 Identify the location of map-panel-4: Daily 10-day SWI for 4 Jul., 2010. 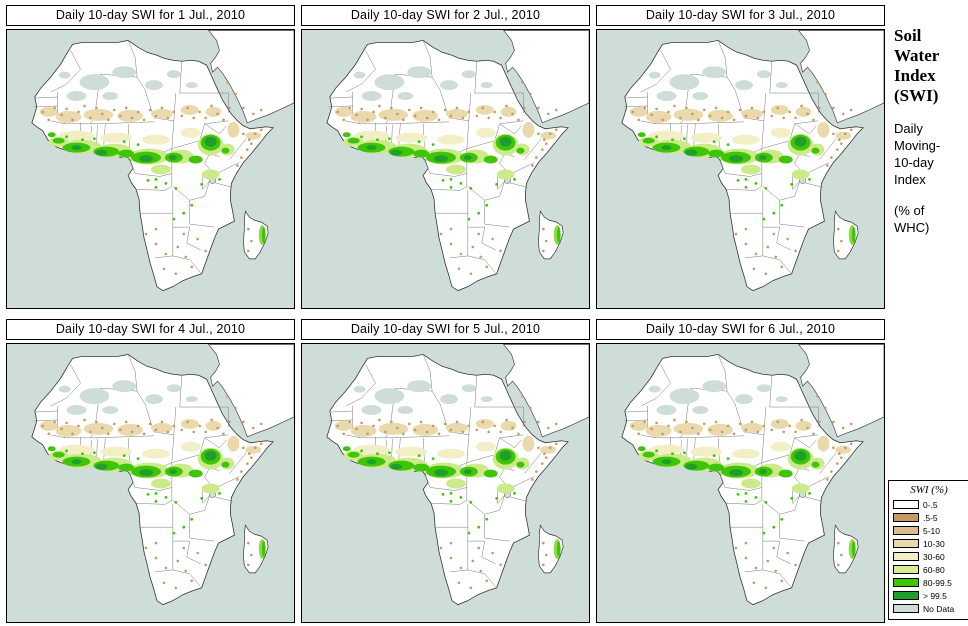
(150, 472).